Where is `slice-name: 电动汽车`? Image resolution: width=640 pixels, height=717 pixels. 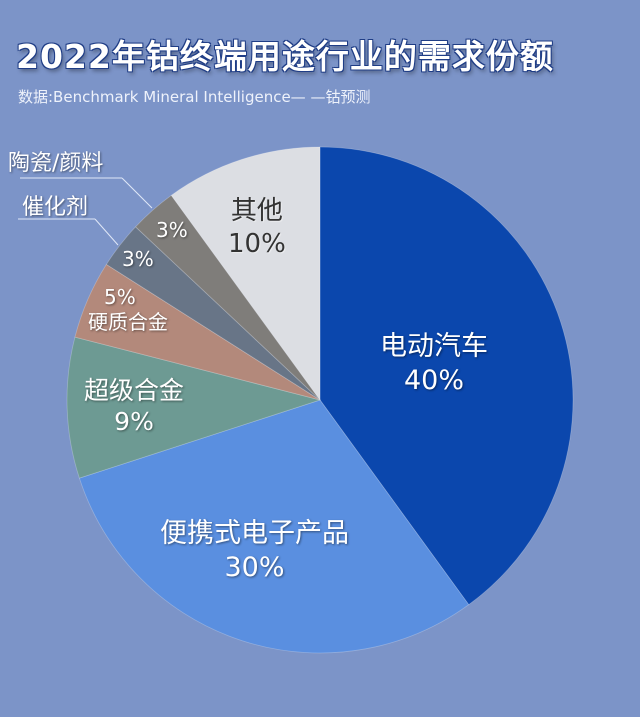
slice-name: 电动汽车 is located at coordinates (434, 346).